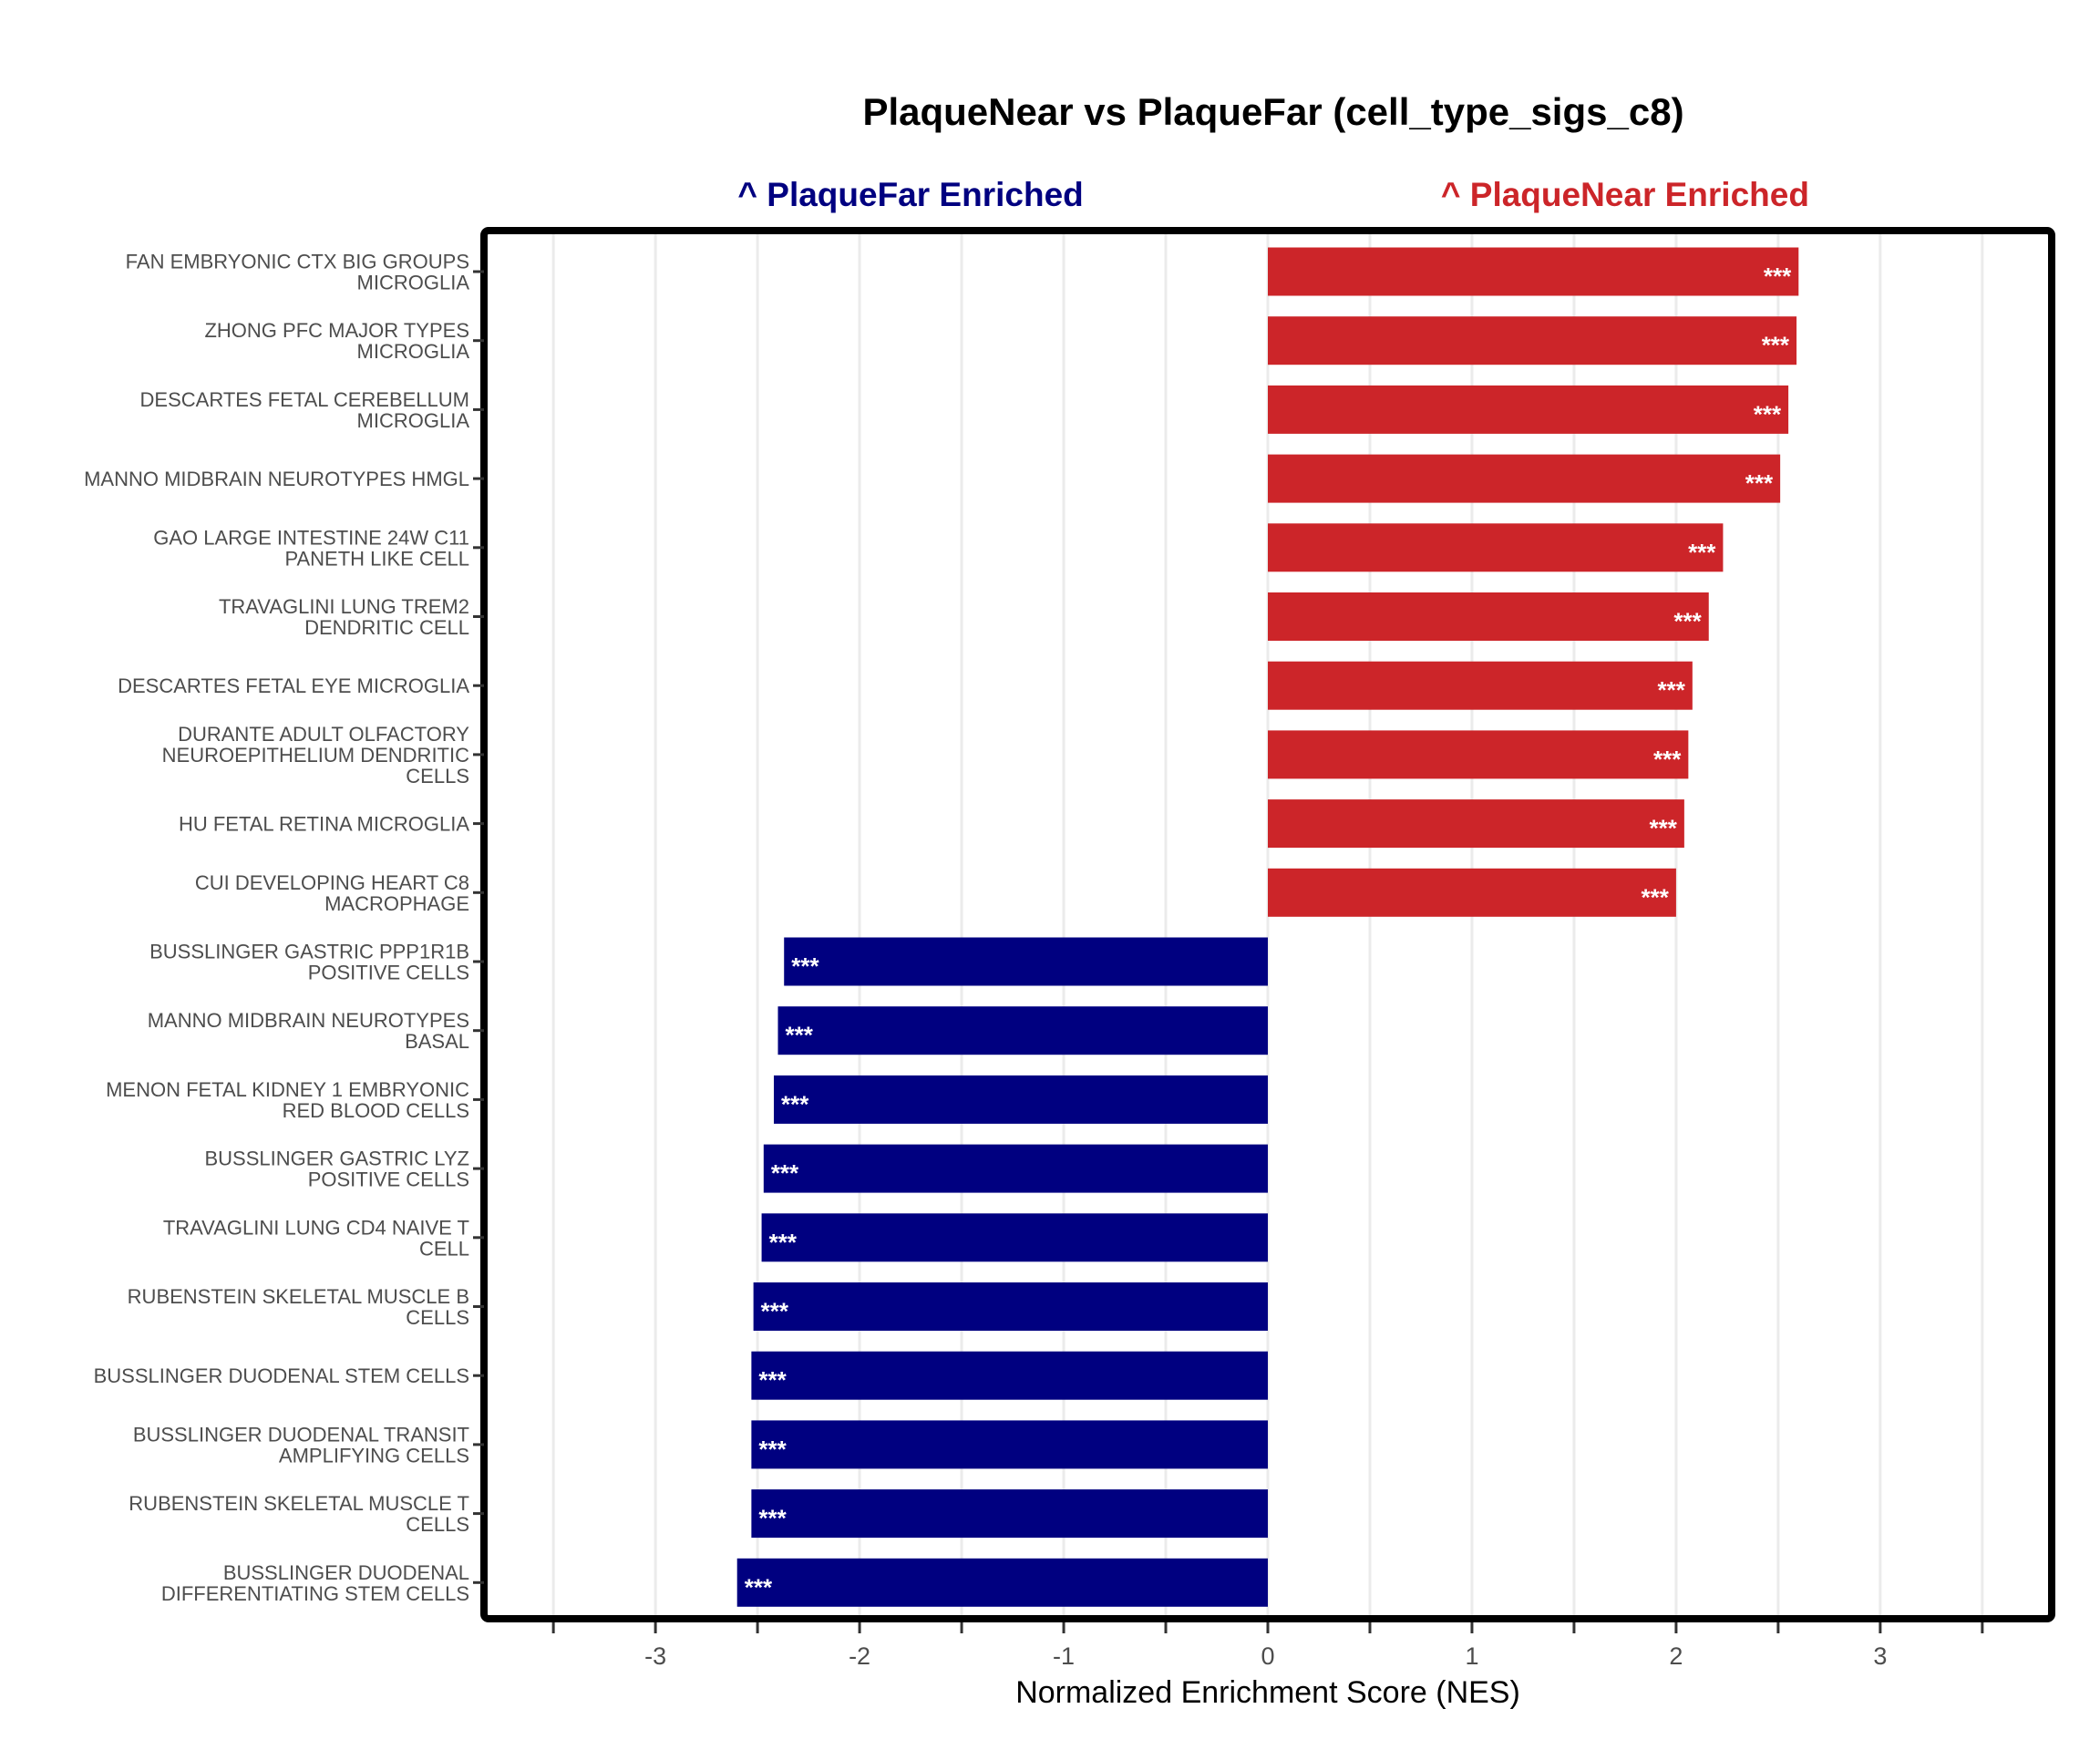 The image size is (2100, 1750). What do you see at coordinates (305, 399) in the screenshot?
I see `category-label-line: DESCARTES FETAL CEREBELLUM` at bounding box center [305, 399].